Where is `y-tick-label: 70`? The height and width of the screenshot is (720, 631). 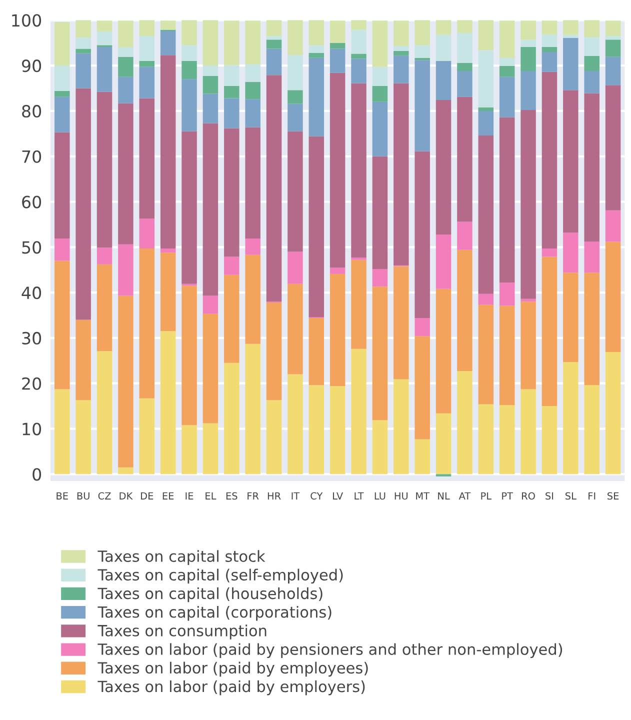
y-tick-label: 70 is located at coordinates (32, 156).